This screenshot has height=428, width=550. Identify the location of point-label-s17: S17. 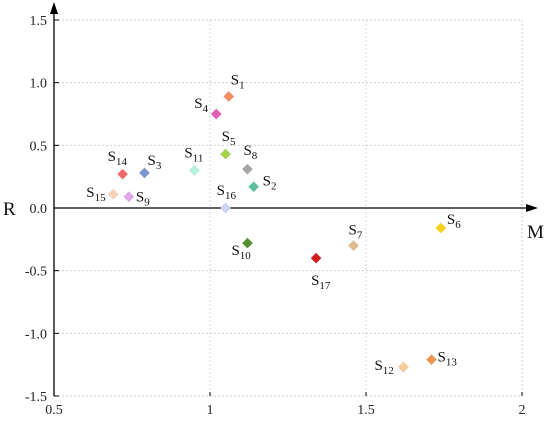
(321, 282).